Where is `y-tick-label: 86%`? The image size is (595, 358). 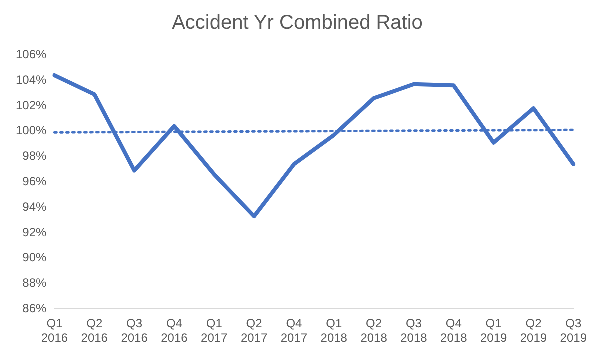 y-tick-label: 86% is located at coordinates (35, 309).